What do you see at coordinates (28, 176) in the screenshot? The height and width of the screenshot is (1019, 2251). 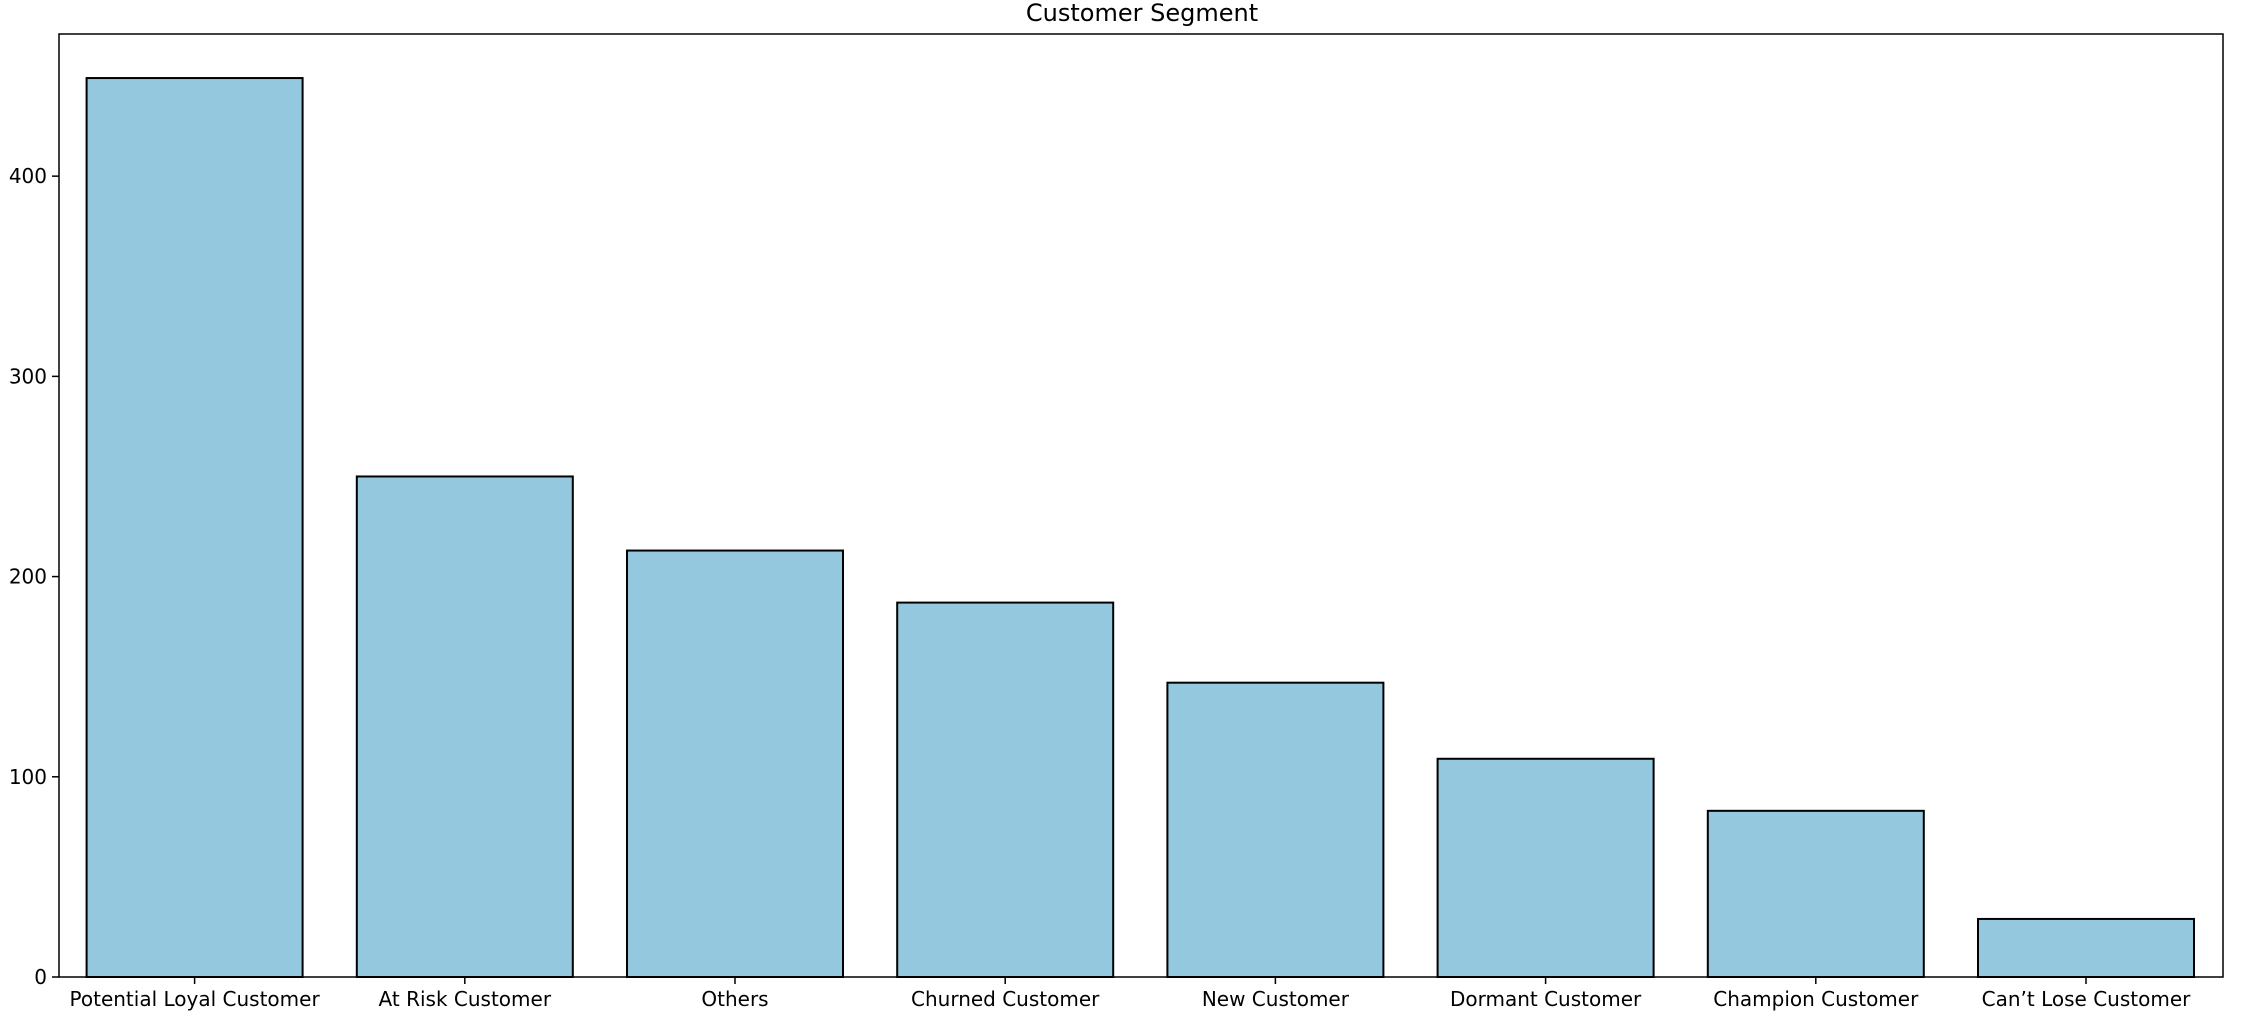 I see `y-tick-label: 400` at bounding box center [28, 176].